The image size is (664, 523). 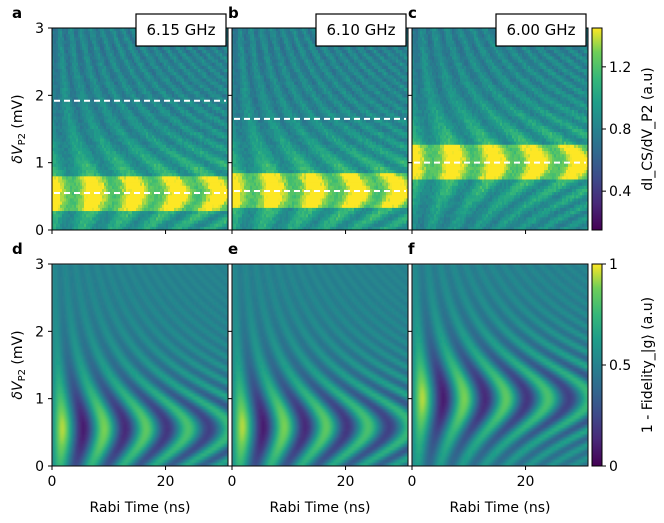 I want to click on panel-letter: c, so click(x=412, y=13).